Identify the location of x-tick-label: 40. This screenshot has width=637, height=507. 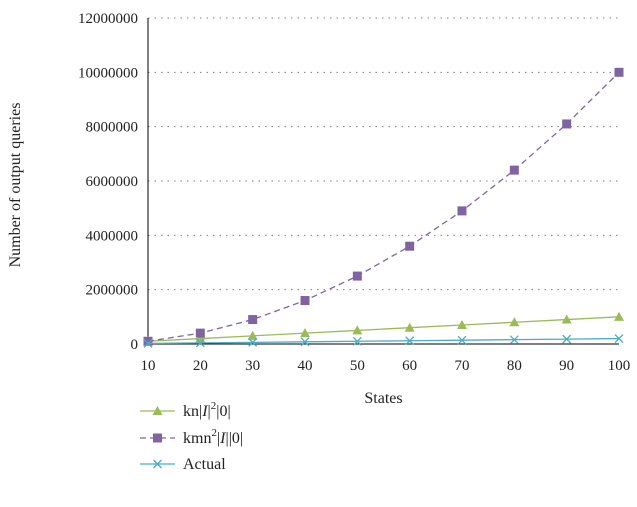
(305, 366).